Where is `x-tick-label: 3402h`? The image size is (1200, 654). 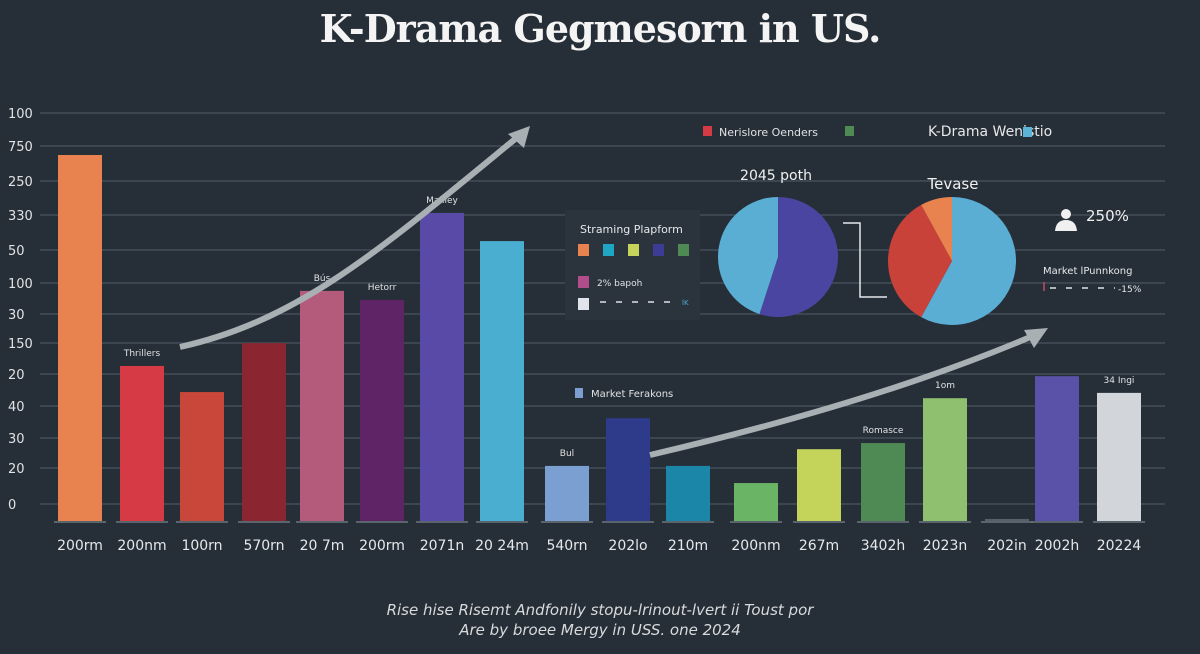
x-tick-label: 3402h is located at coordinates (883, 546).